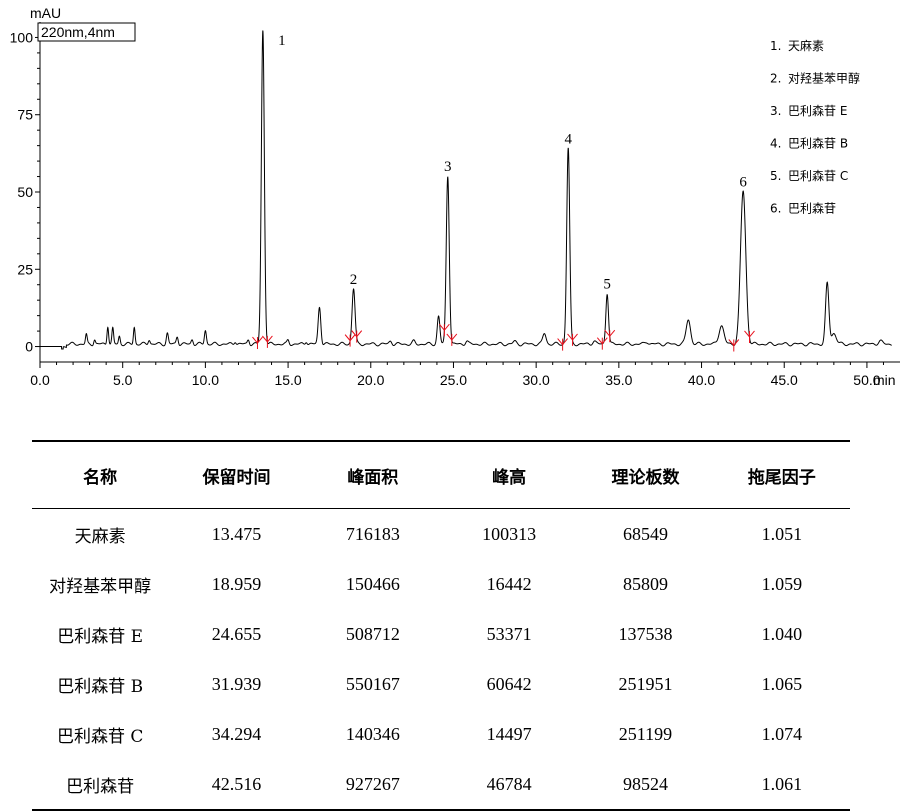 The width and height of the screenshot is (905, 811). I want to click on value-cell: 927267, so click(372, 783).